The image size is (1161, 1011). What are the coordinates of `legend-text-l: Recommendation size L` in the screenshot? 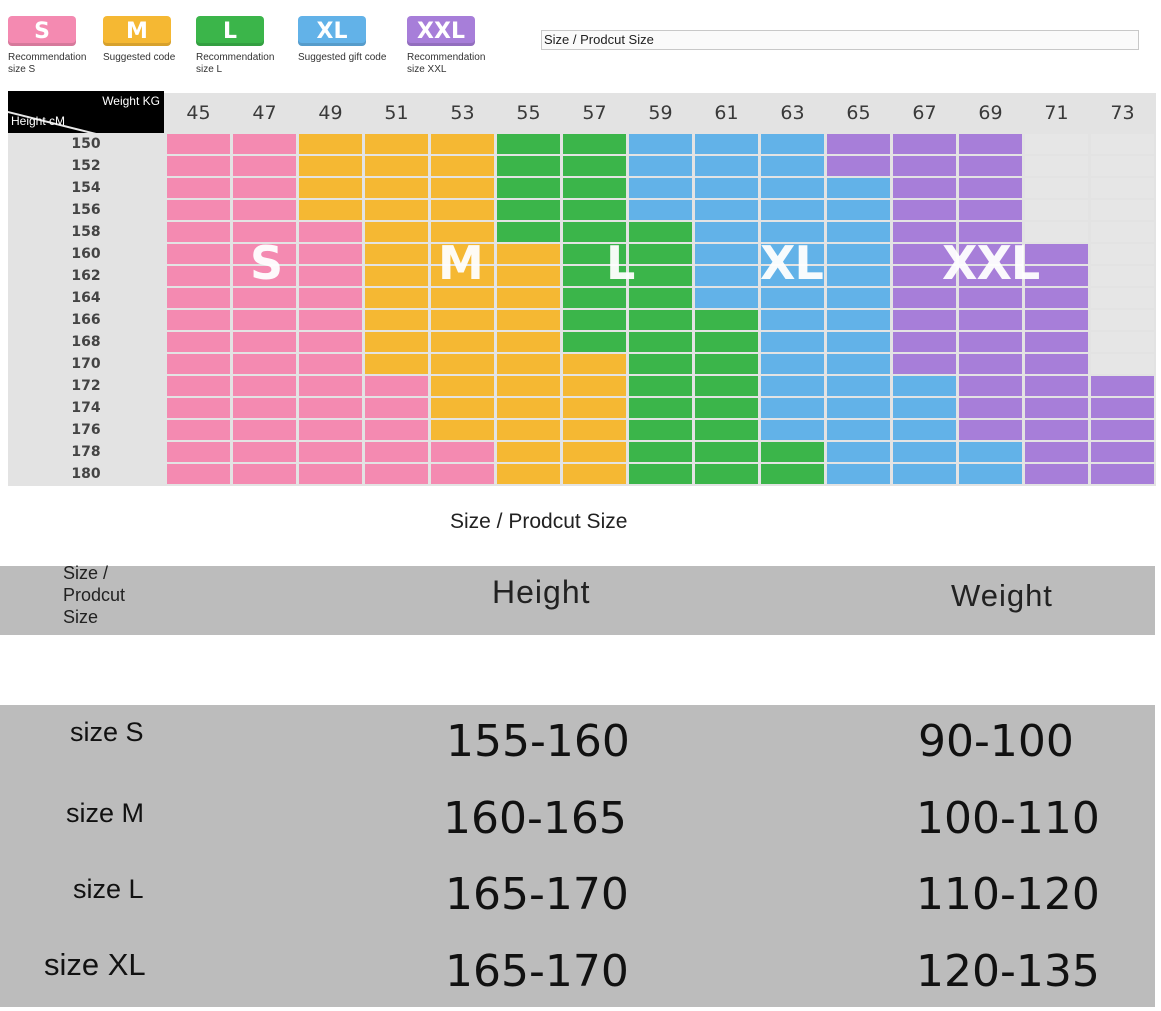 It's located at (235, 63).